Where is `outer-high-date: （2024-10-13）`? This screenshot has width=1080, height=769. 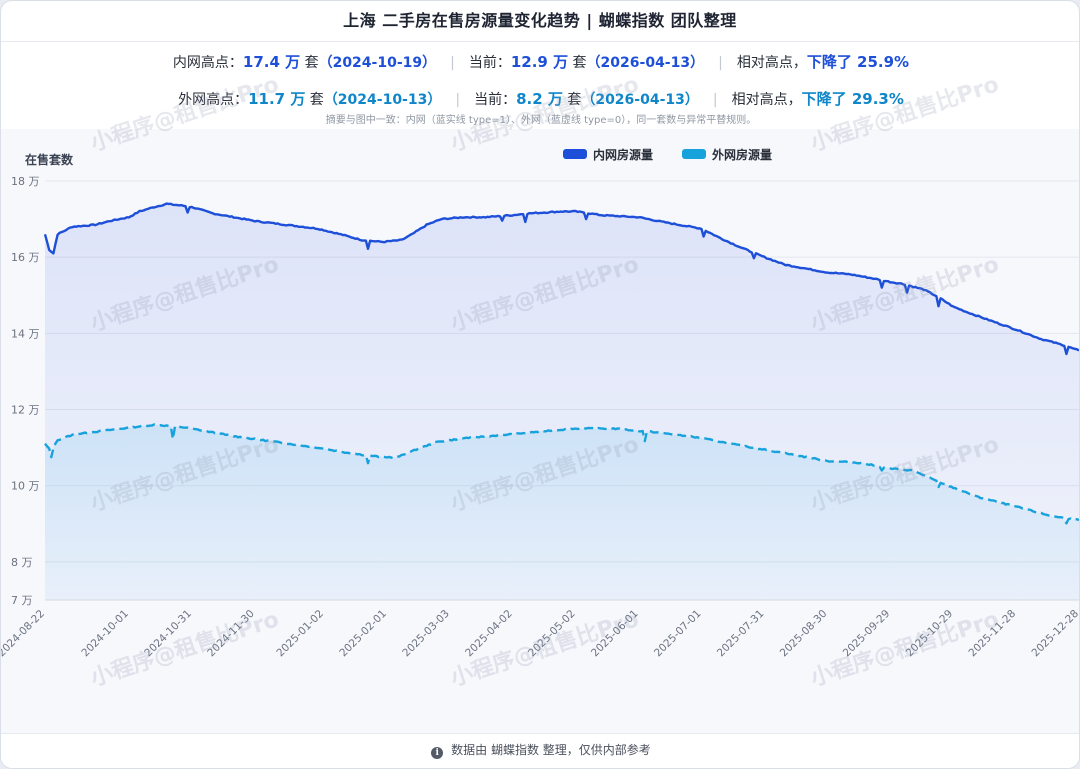
outer-high-date: （2024-10-13） is located at coordinates (382, 100).